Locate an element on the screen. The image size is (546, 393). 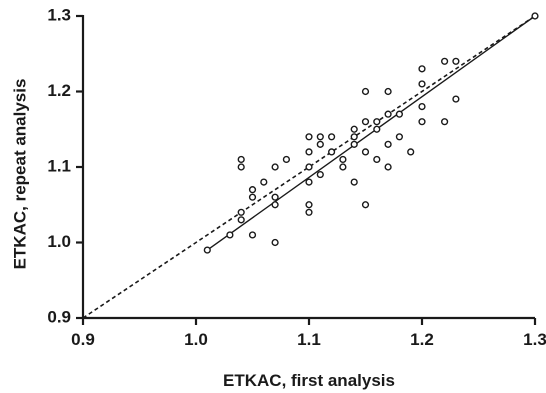
y-tick-label: 1.1 is located at coordinates (59, 165).